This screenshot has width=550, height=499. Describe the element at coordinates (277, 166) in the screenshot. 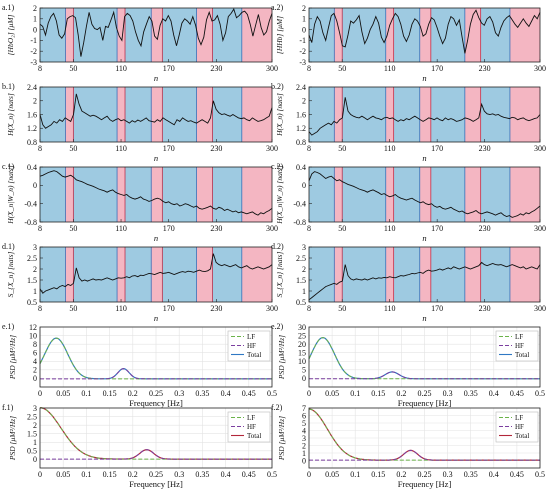

I see `panel-label: c.2)` at that location.